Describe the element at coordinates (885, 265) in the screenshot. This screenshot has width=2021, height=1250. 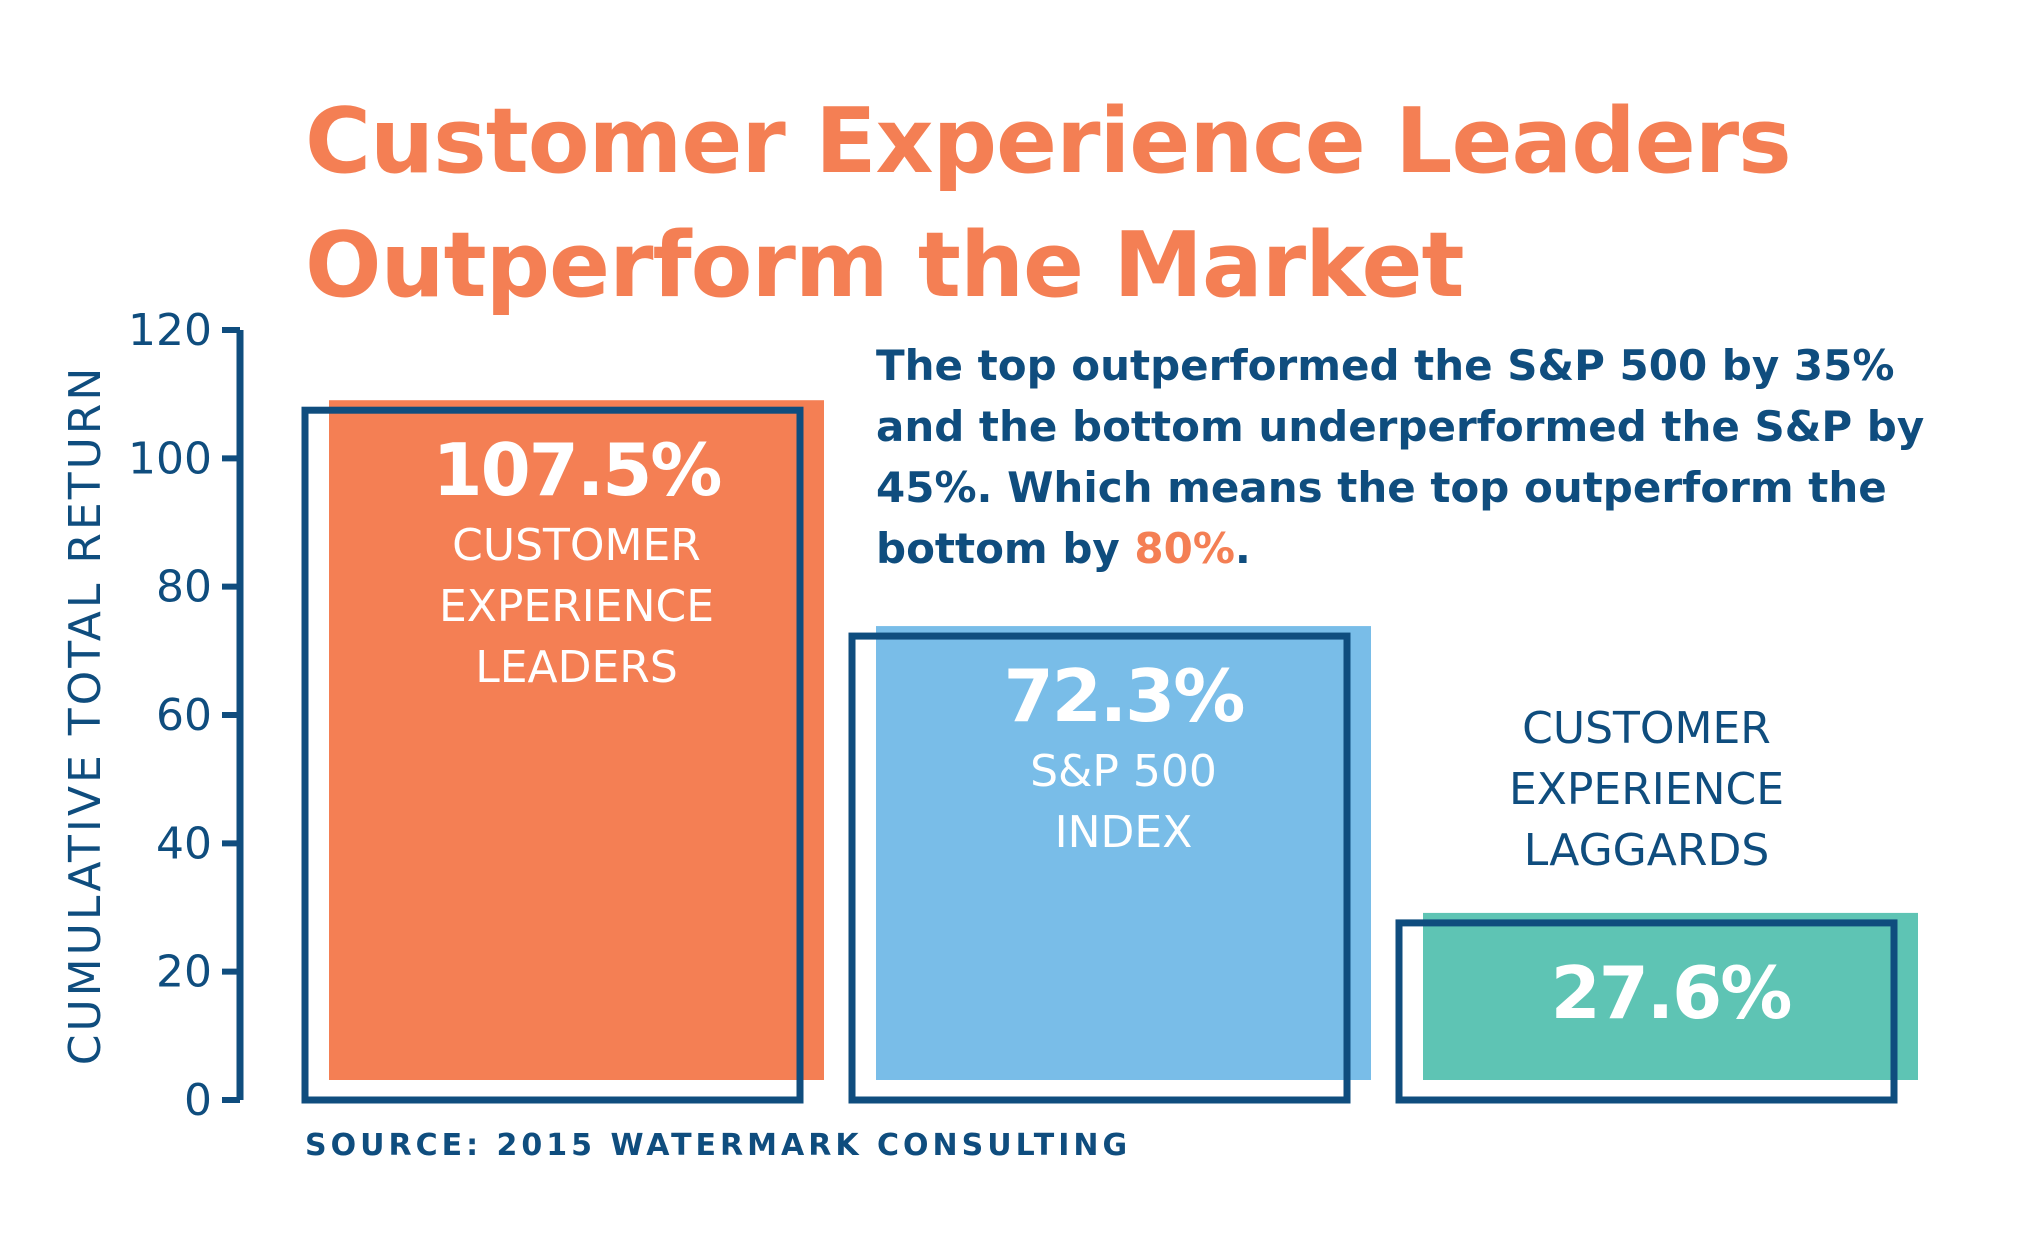
I see `chart-title-line-2: Outperform the Market` at that location.